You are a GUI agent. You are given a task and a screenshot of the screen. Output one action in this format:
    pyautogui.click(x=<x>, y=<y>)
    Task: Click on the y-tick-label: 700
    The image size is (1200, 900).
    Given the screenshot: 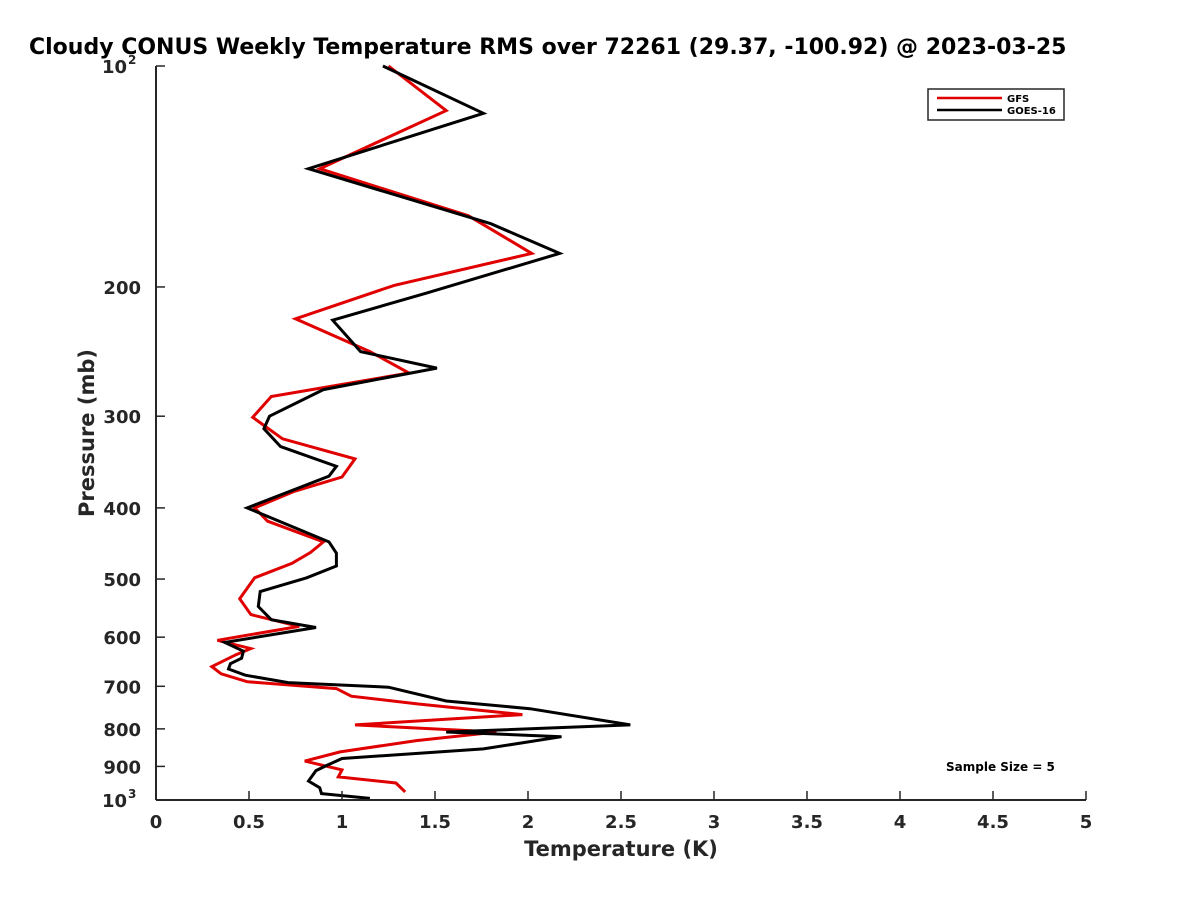 What is the action you would take?
    pyautogui.click(x=122, y=687)
    